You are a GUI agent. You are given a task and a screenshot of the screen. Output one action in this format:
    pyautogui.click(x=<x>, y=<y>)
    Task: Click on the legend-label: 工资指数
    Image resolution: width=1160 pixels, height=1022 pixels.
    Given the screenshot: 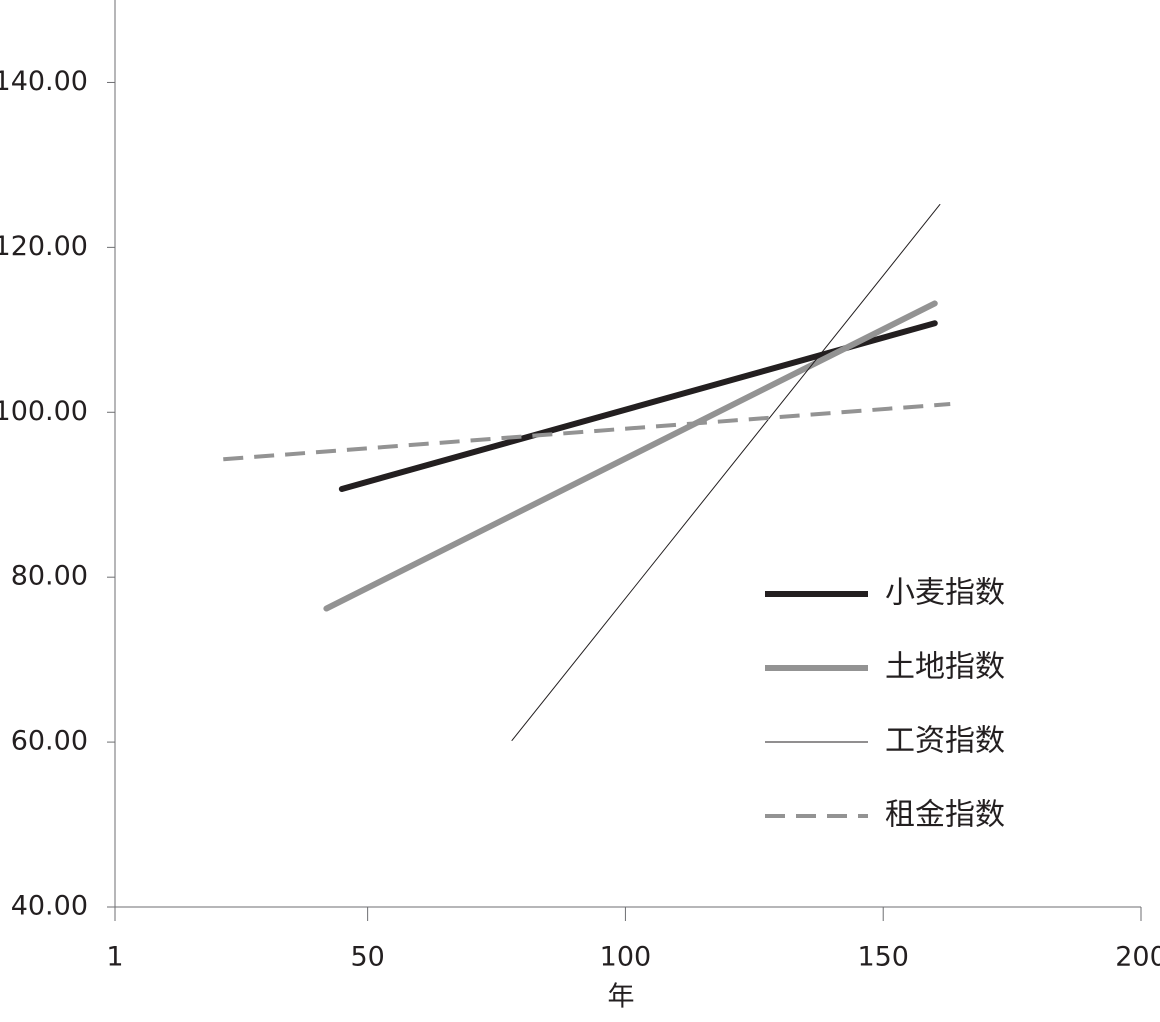 What is the action you would take?
    pyautogui.click(x=945, y=741)
    